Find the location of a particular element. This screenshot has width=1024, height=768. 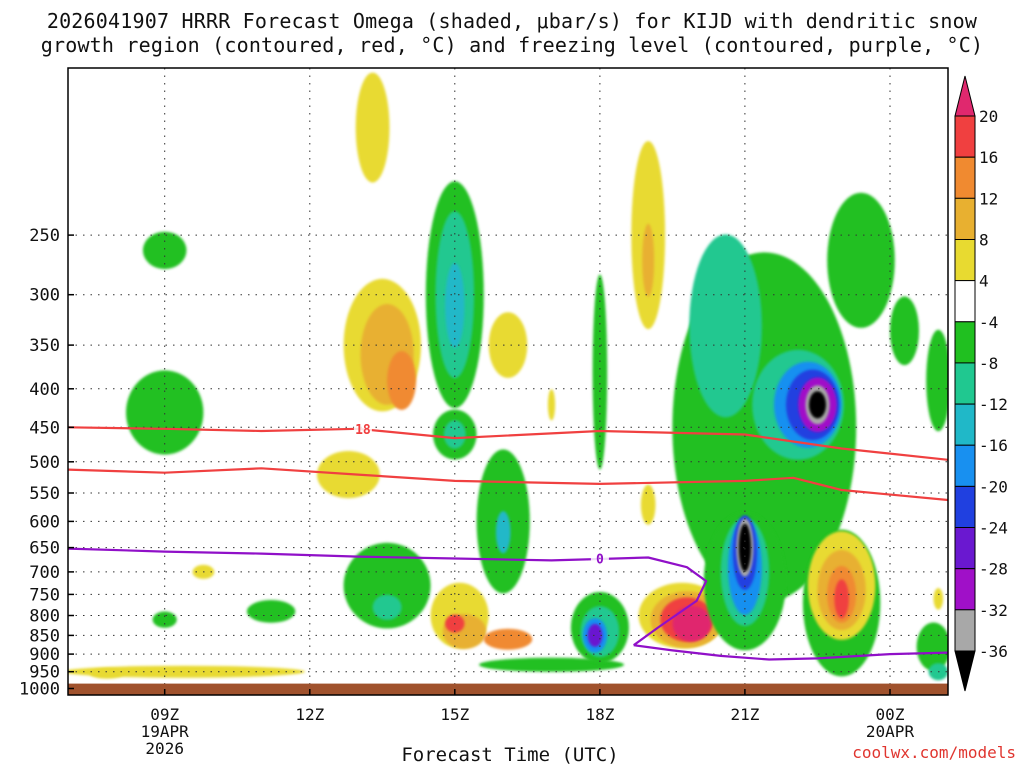

y-tick-label: 550 is located at coordinates (44, 494).